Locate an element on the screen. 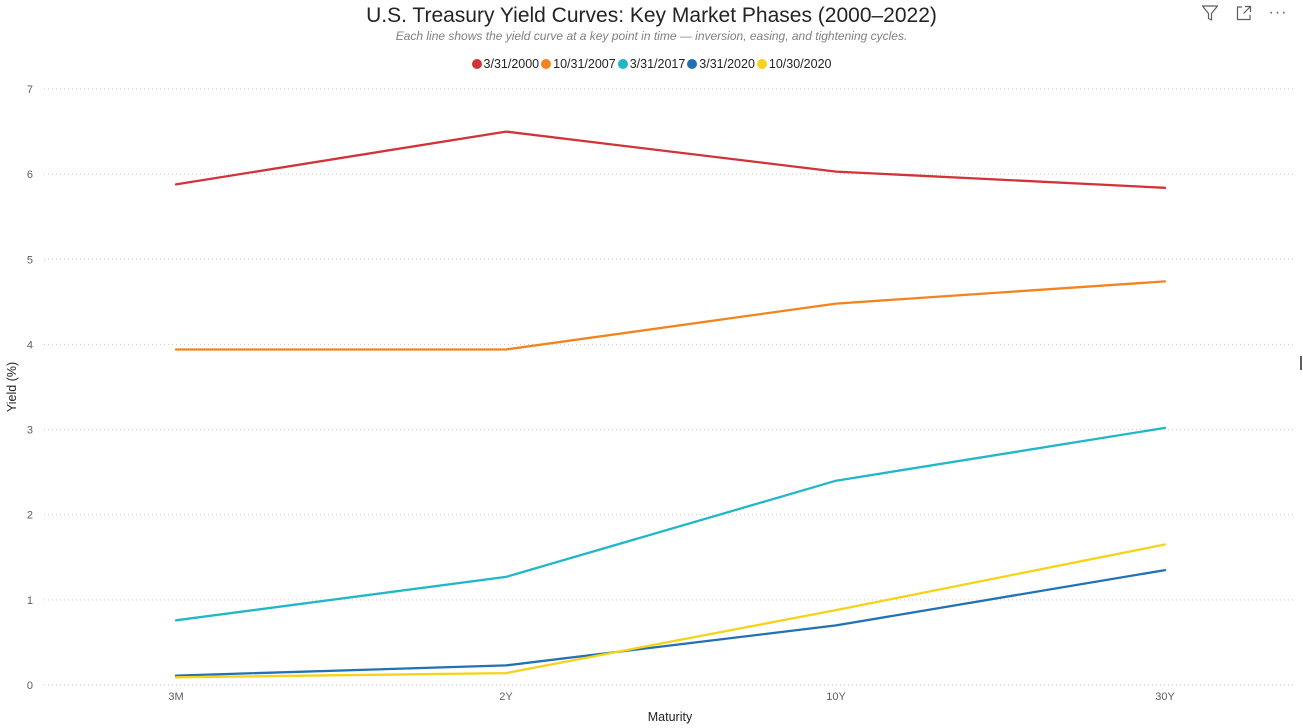  series-line-10-30-2020 is located at coordinates (670, 611).